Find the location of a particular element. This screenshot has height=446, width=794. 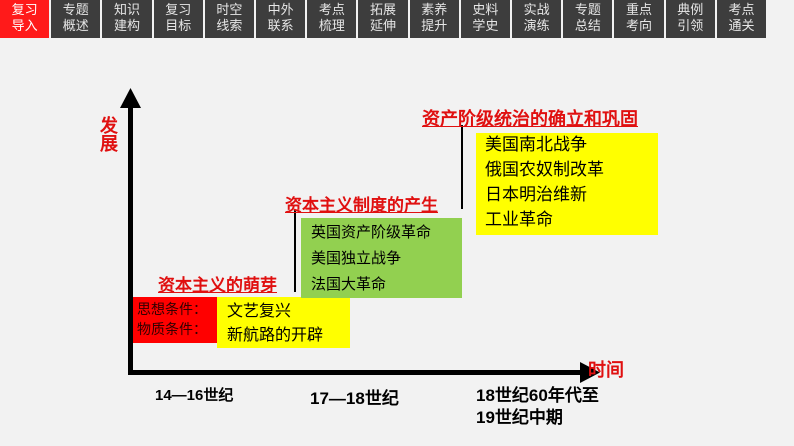

stage-item: 美国南北战争 is located at coordinates (536, 145).